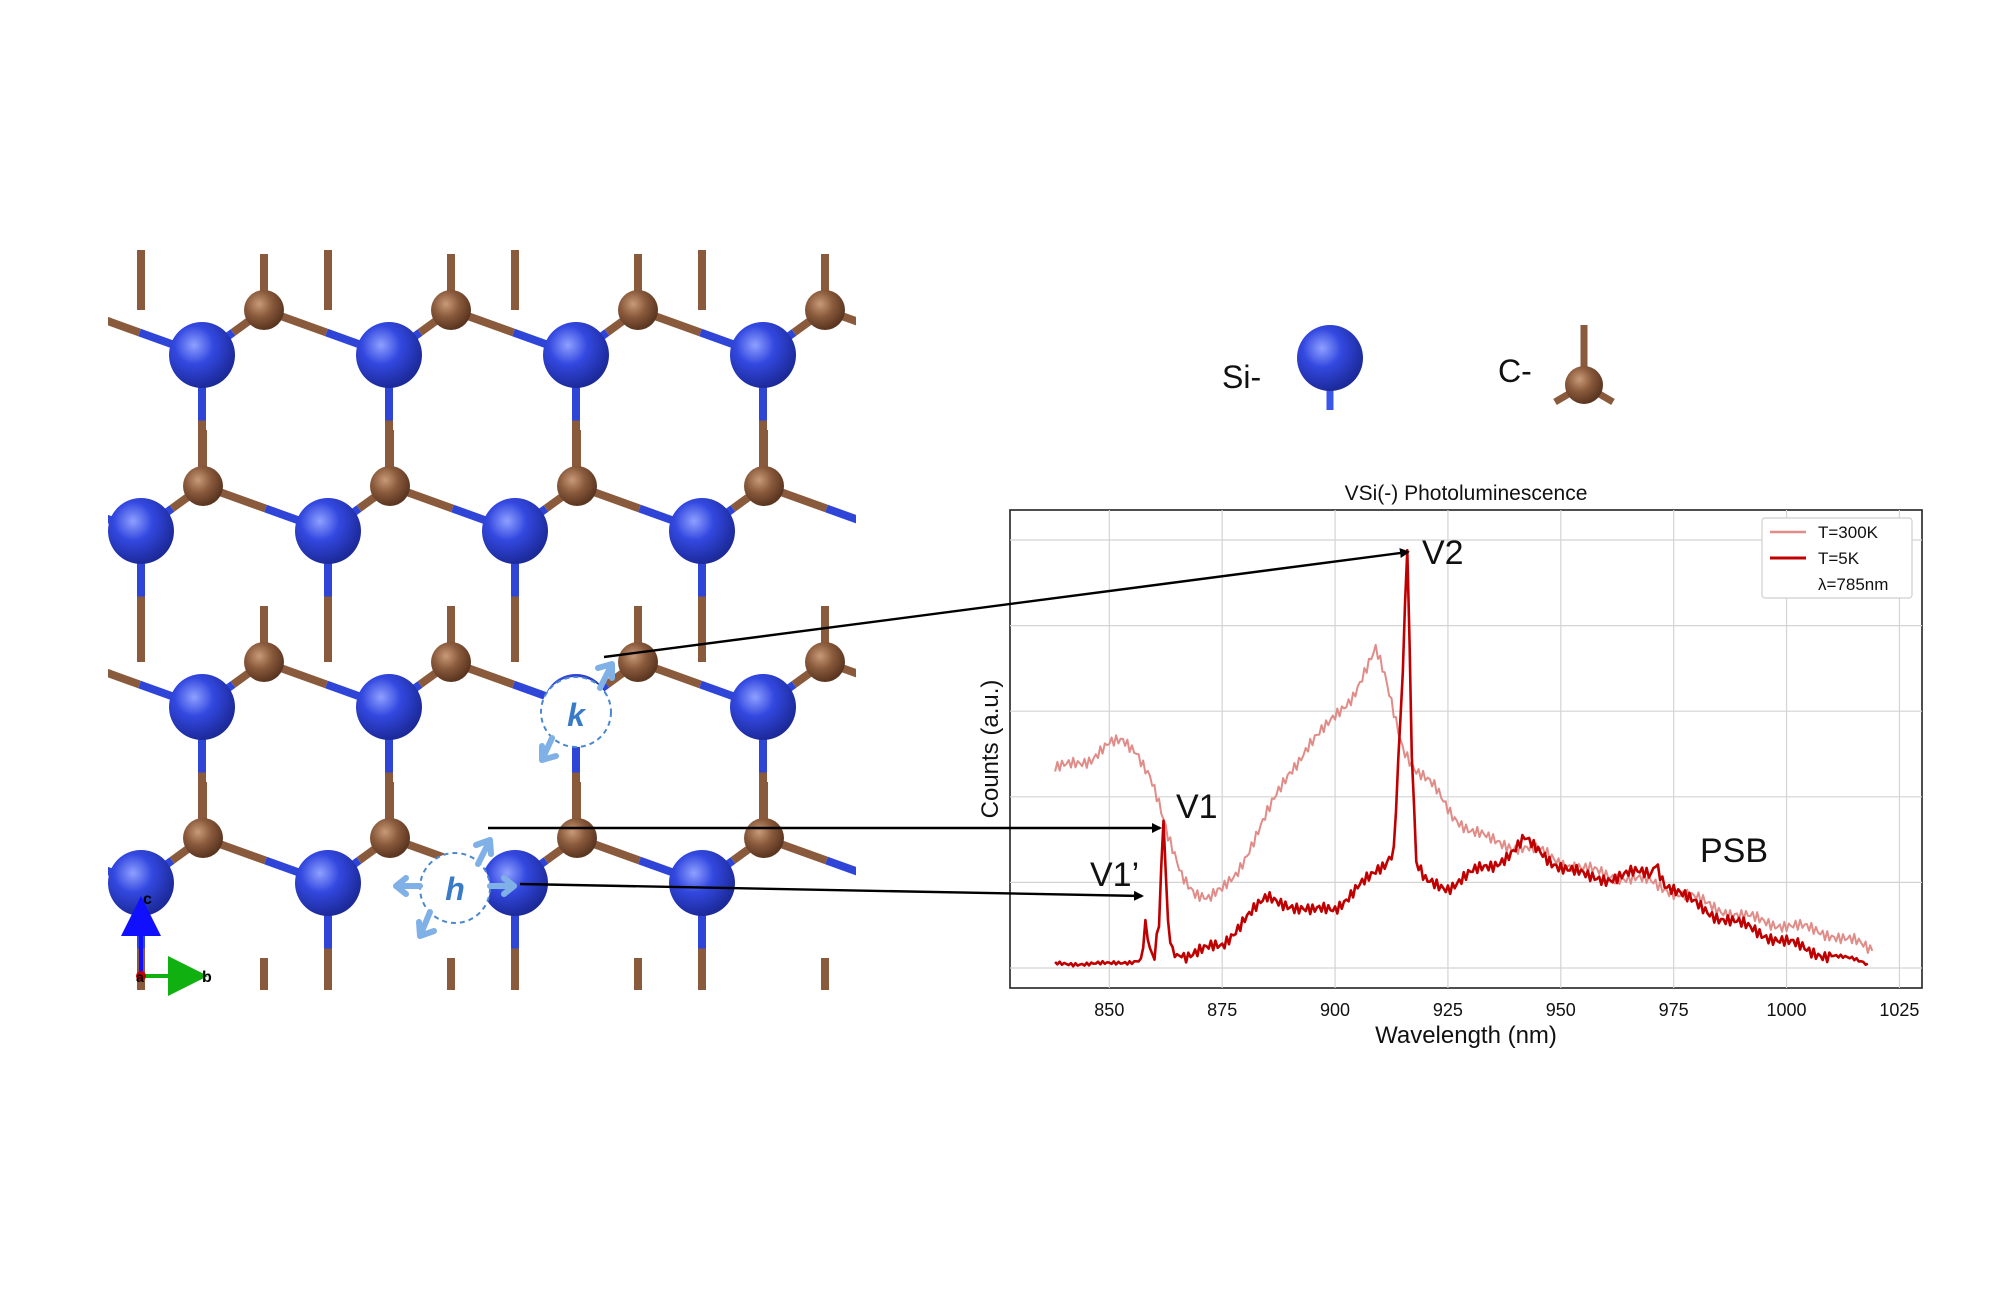 The height and width of the screenshot is (1293, 2000). I want to click on site-to-peak-arrows, so click(949, 724).